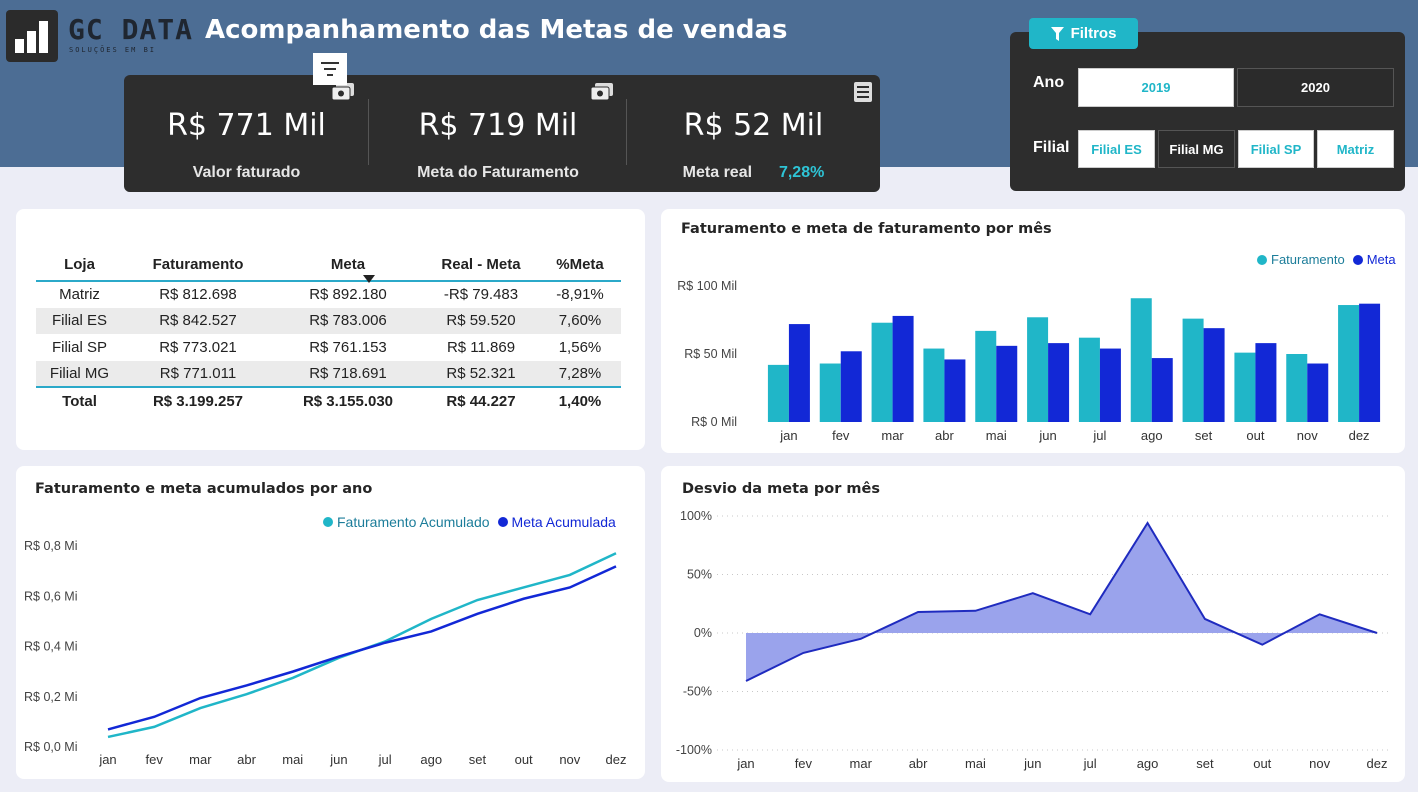  What do you see at coordinates (1093, 33) in the screenshot?
I see `filtros-label: Filtros` at bounding box center [1093, 33].